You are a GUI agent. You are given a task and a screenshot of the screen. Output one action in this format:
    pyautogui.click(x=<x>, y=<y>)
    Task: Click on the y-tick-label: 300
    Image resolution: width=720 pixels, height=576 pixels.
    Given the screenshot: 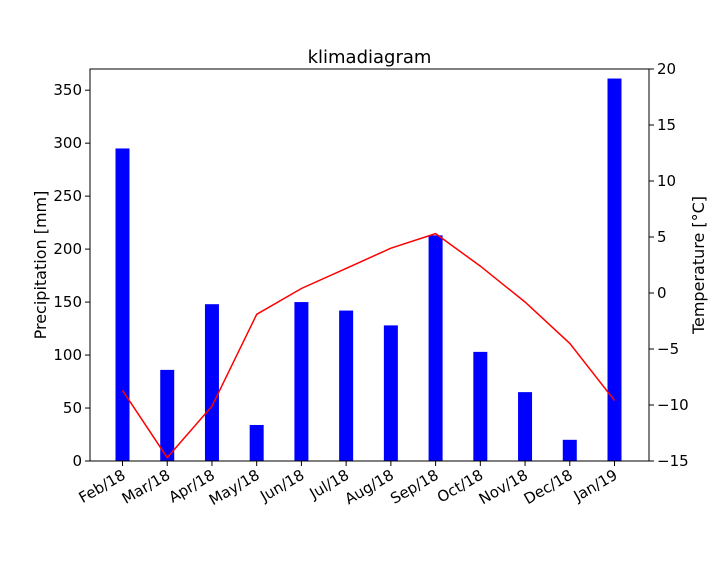 What is the action you would take?
    pyautogui.click(x=67, y=143)
    